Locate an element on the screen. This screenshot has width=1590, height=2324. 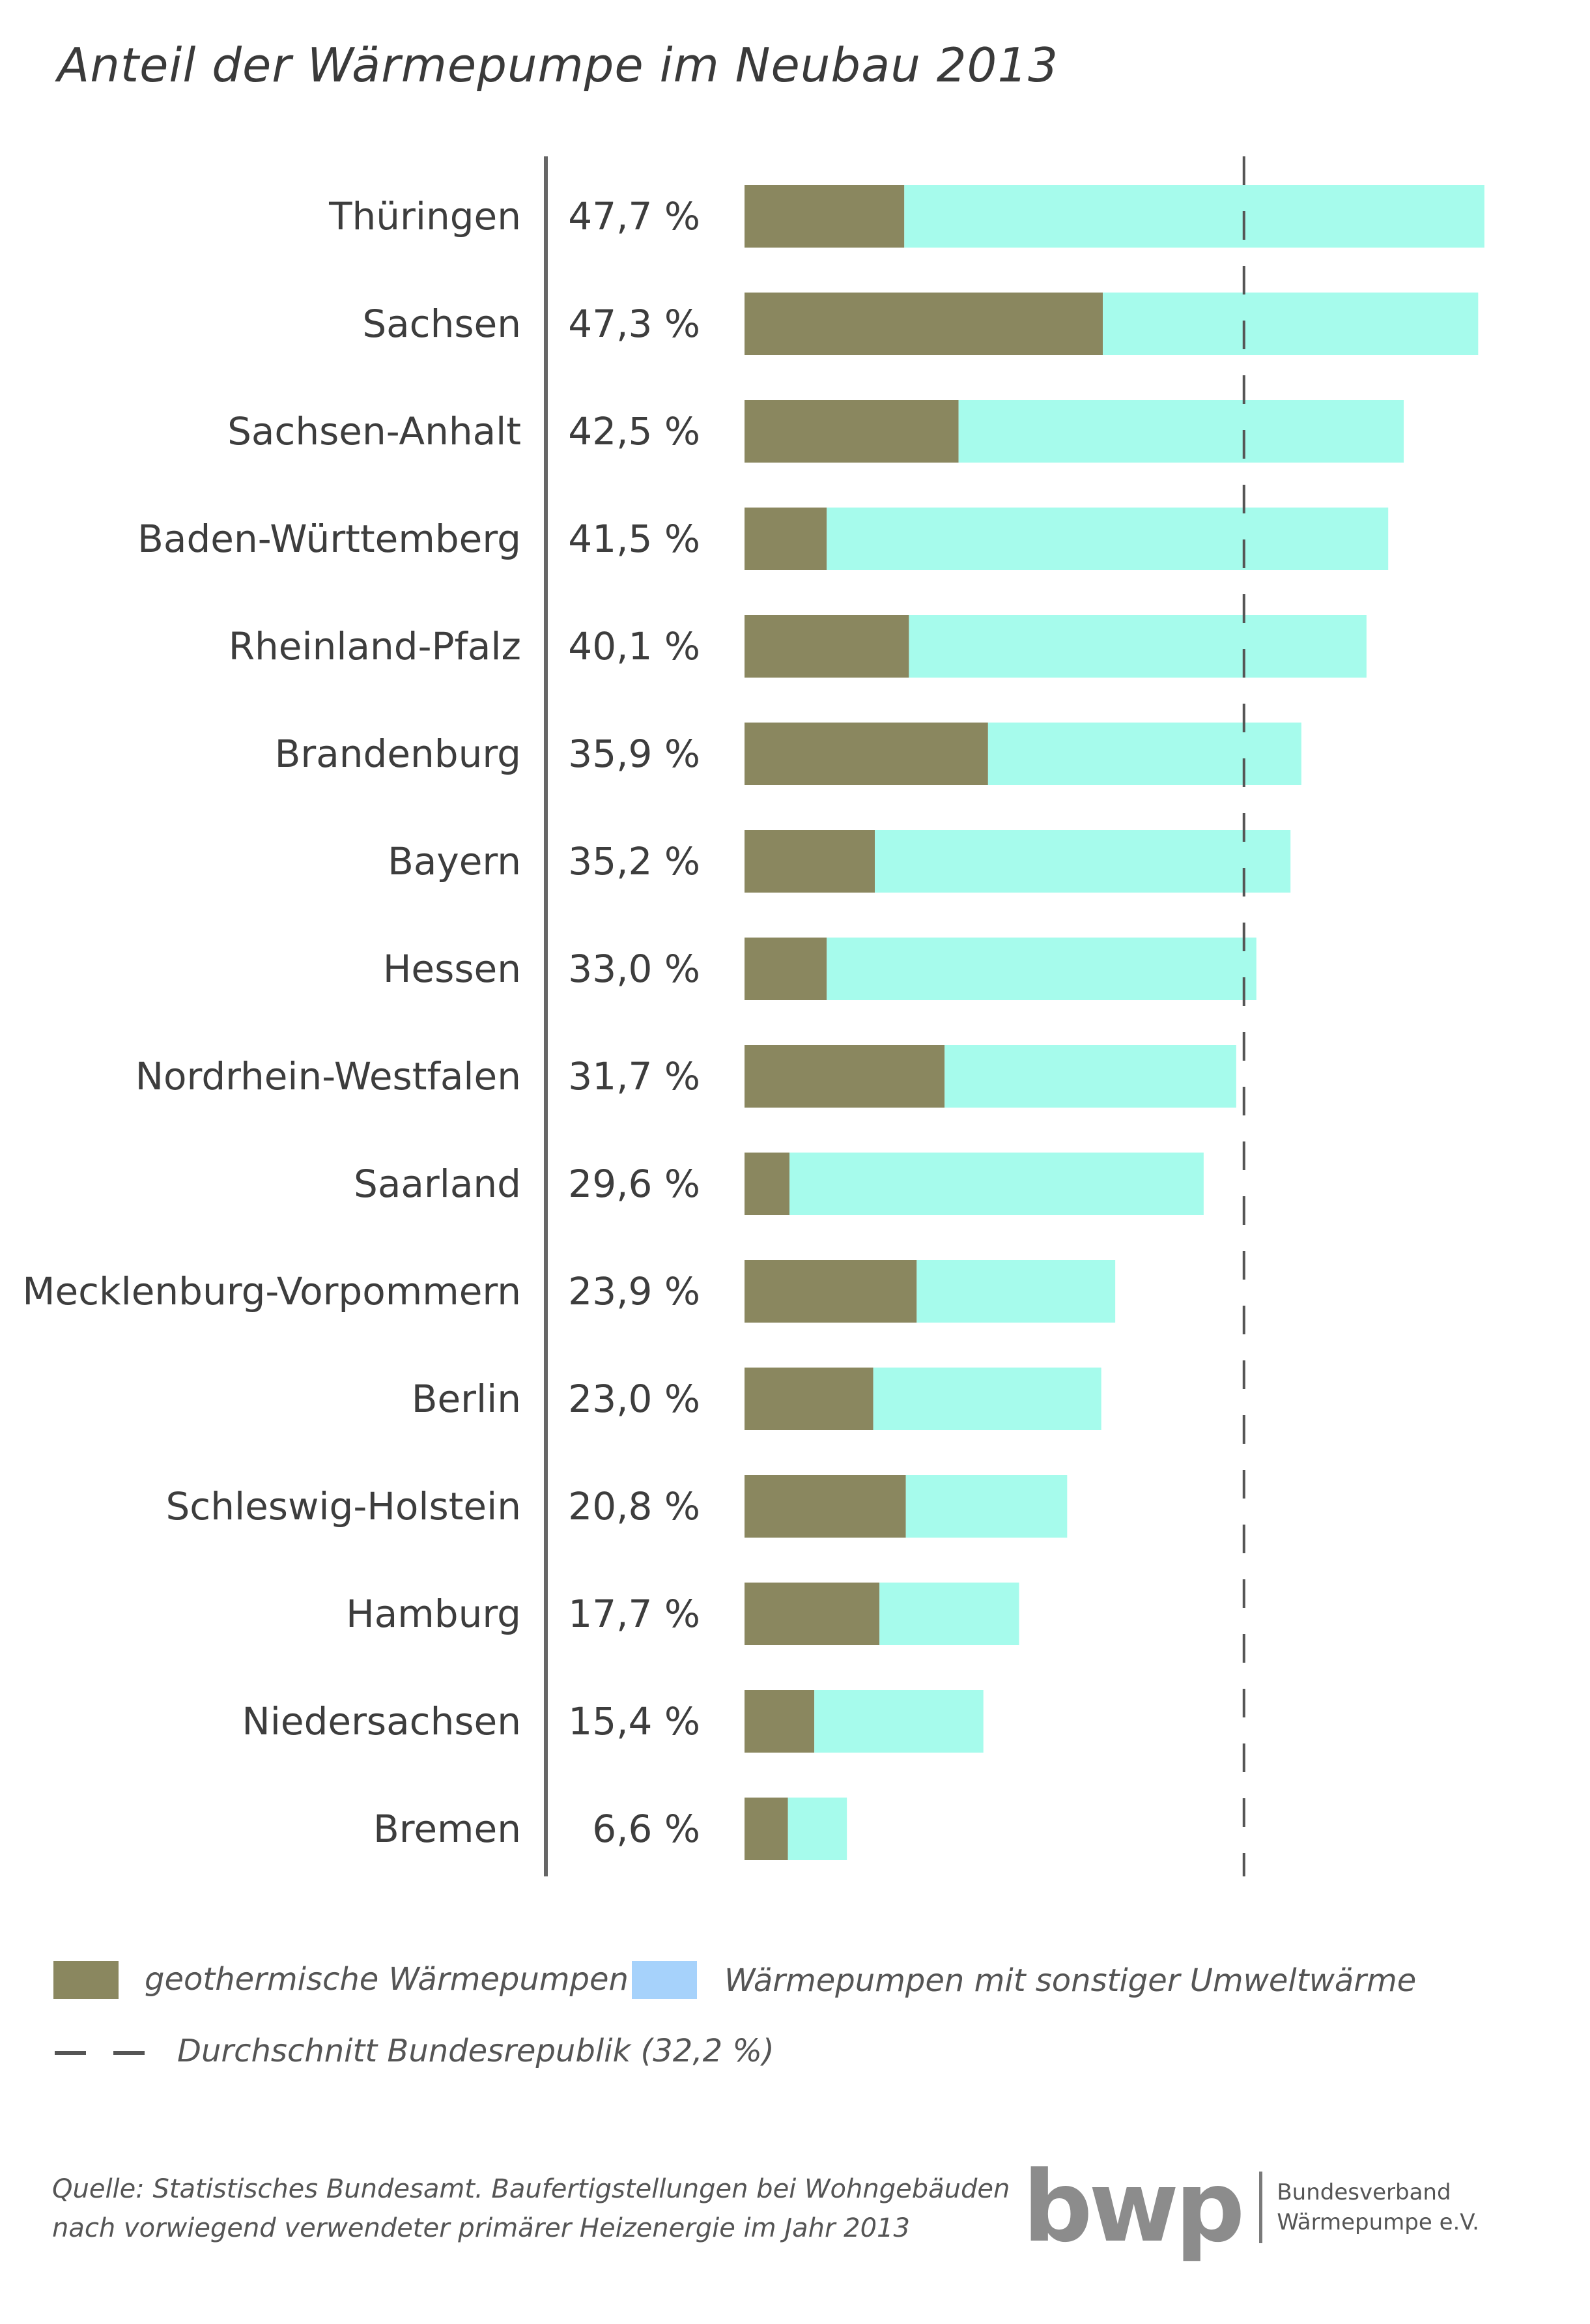
category-label: Mecklenburg-Vorpommern is located at coordinates (271, 1291).